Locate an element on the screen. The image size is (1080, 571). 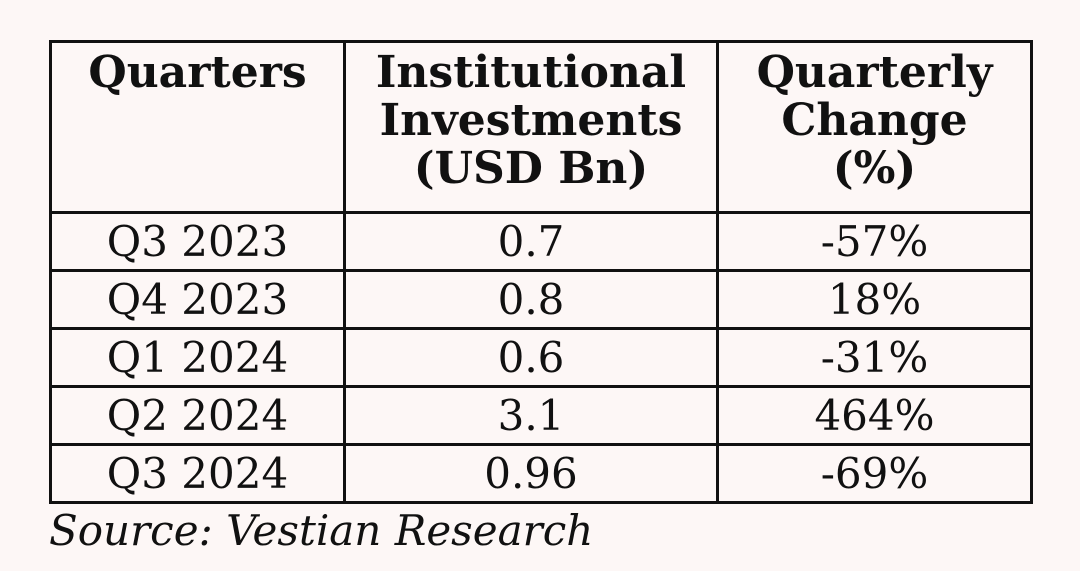
header-quarterly-change: Quarterly Change (%) is located at coordinates (874, 127).